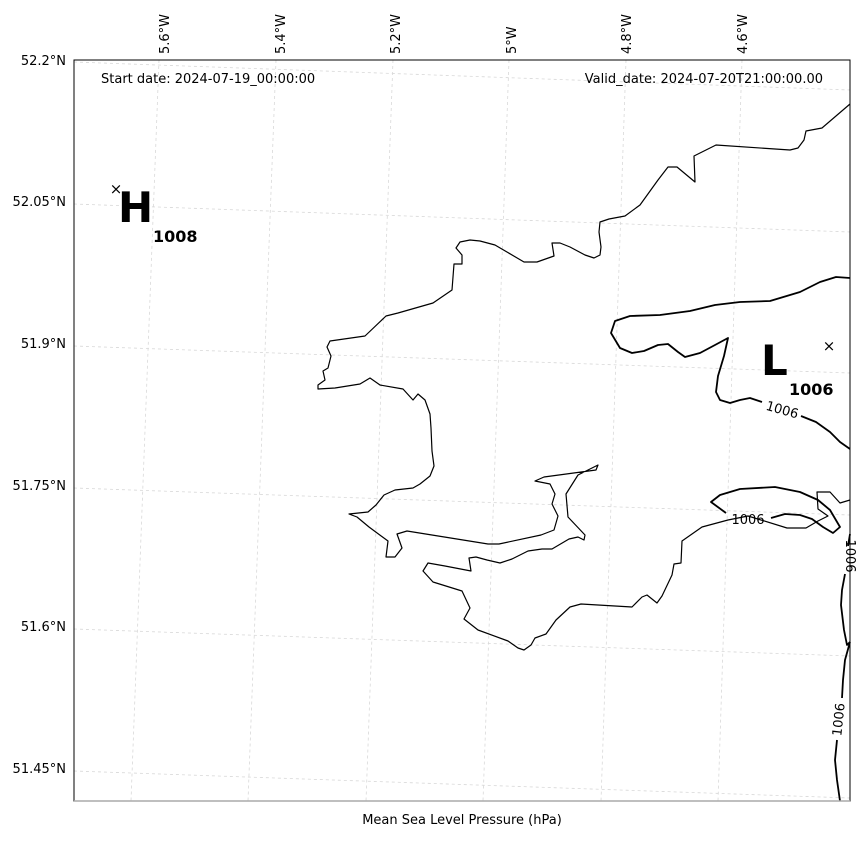 The image size is (859, 848). What do you see at coordinates (43, 344) in the screenshot?
I see `lat-tick-label: 51.9°N` at bounding box center [43, 344].